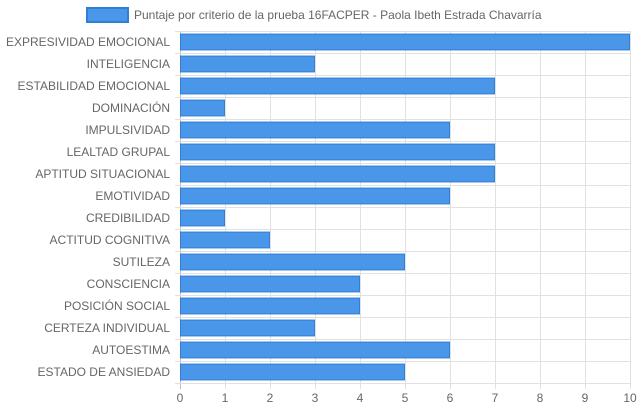  I want to click on x-tick-label: 4, so click(360, 398).